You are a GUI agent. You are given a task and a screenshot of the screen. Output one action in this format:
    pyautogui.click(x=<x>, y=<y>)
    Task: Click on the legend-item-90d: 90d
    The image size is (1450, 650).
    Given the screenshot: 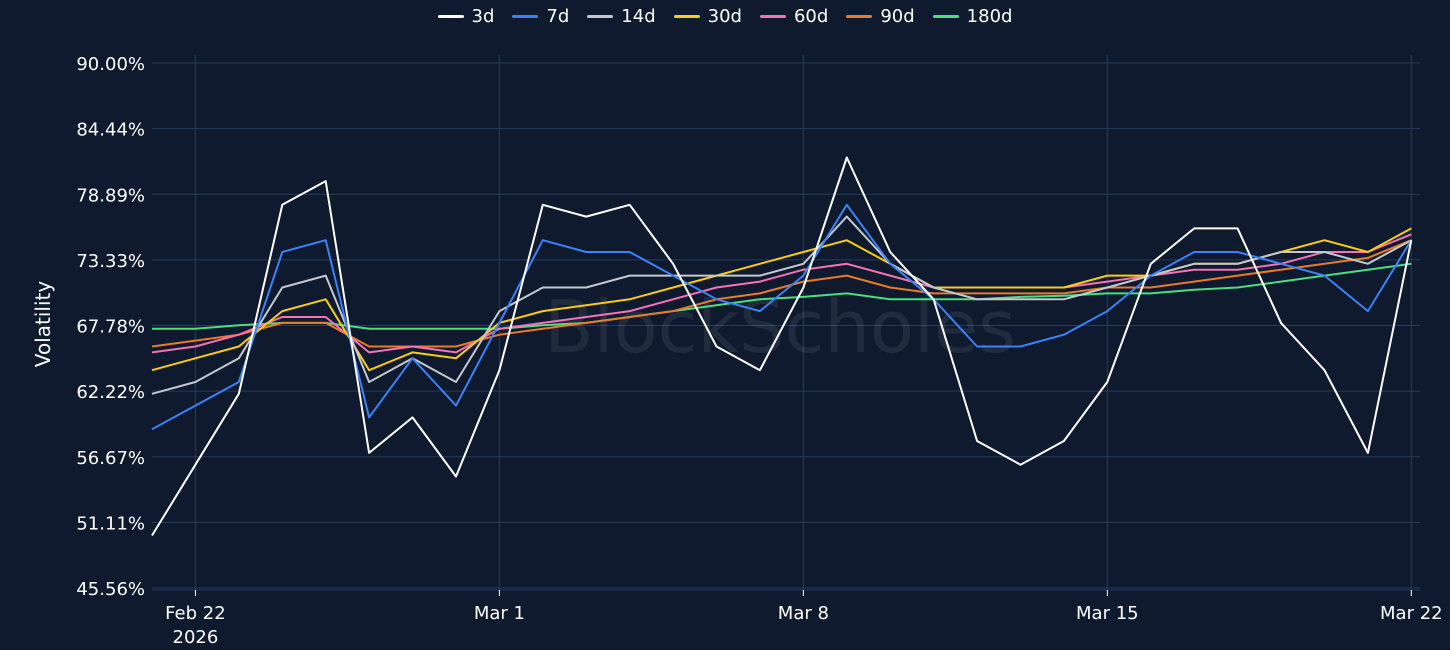 What is the action you would take?
    pyautogui.click(x=880, y=16)
    